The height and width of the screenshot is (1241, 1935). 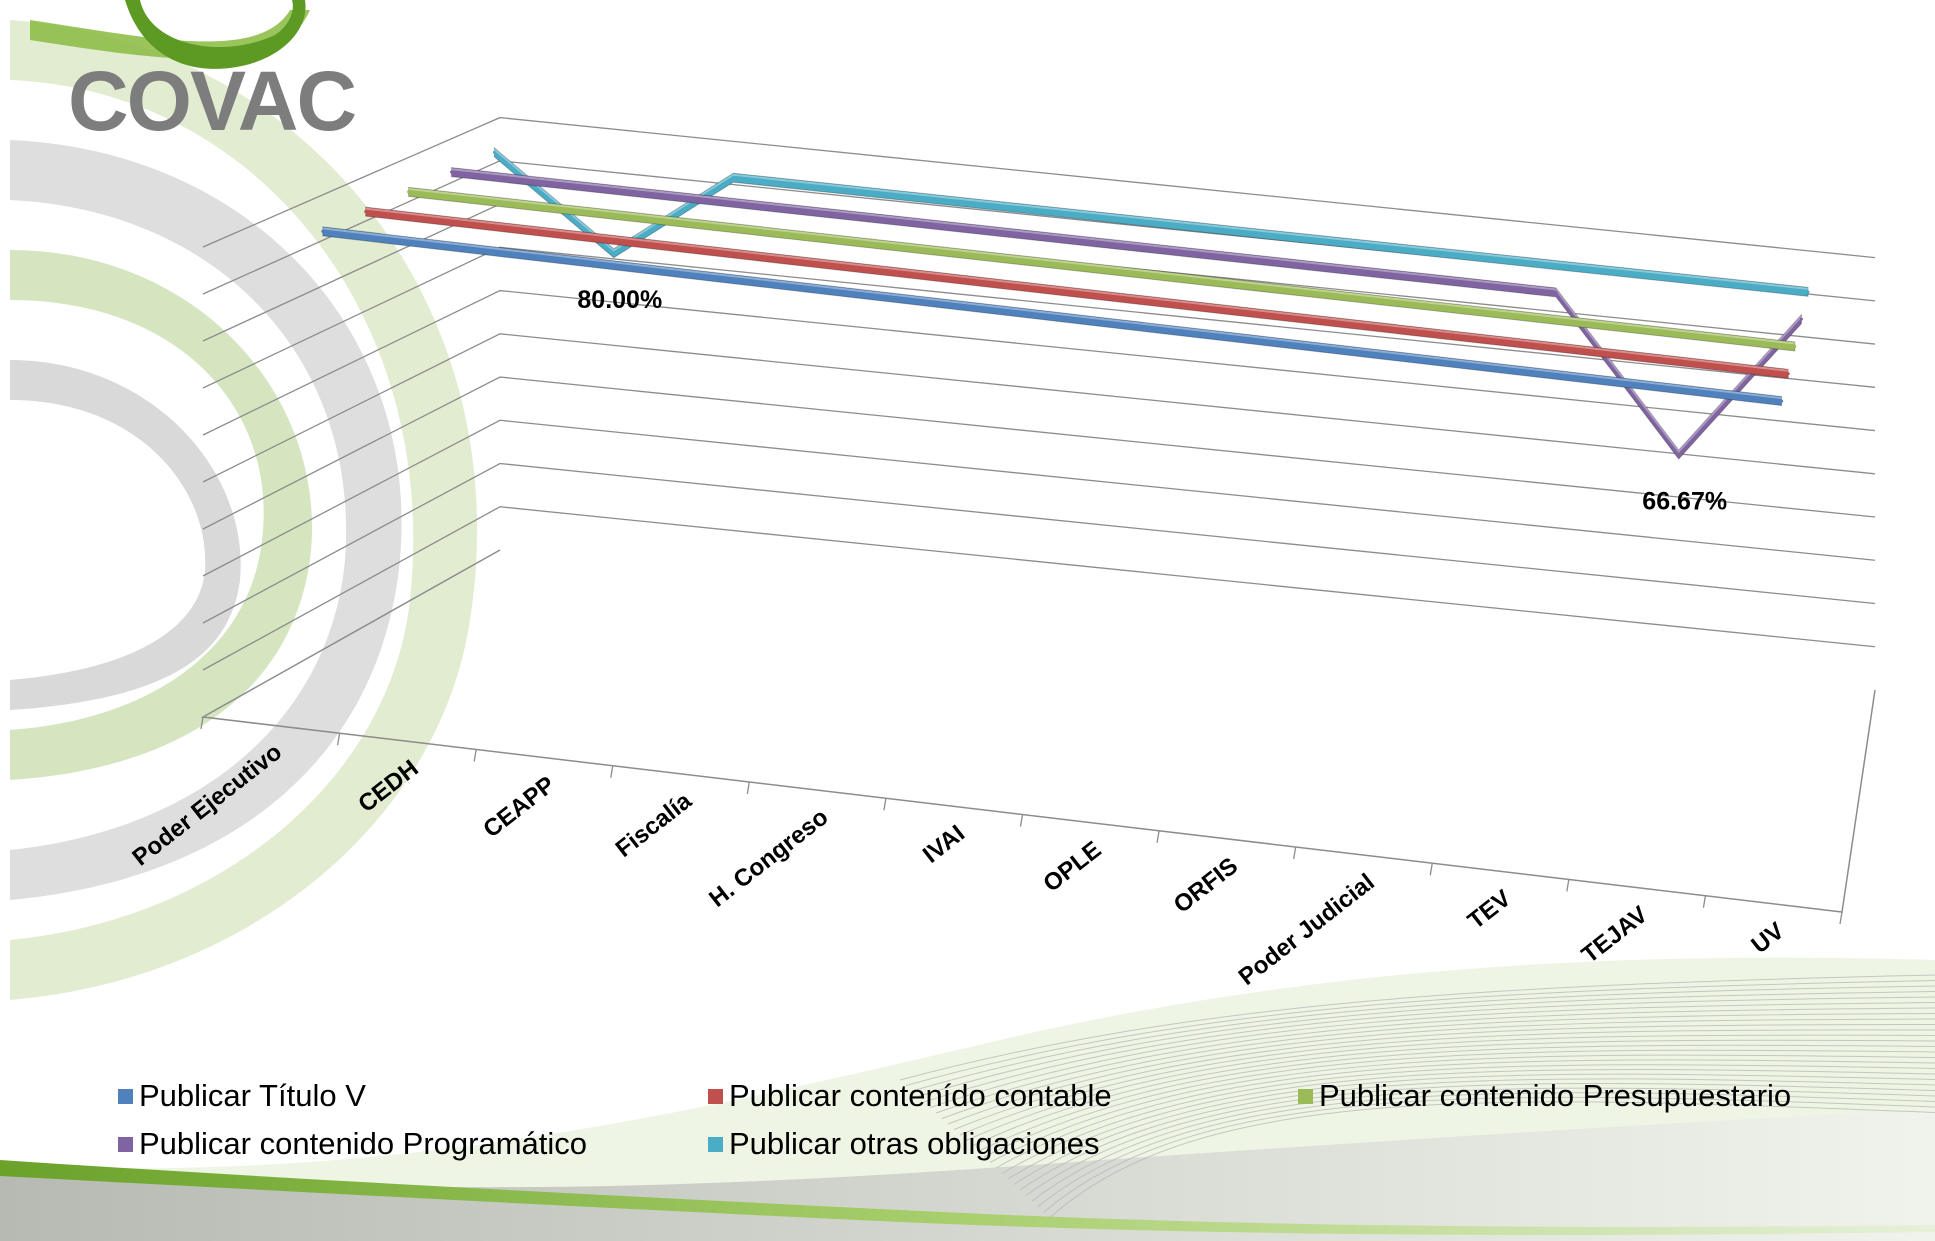 What do you see at coordinates (1206, 885) in the screenshot?
I see `category-label: ORFIS` at bounding box center [1206, 885].